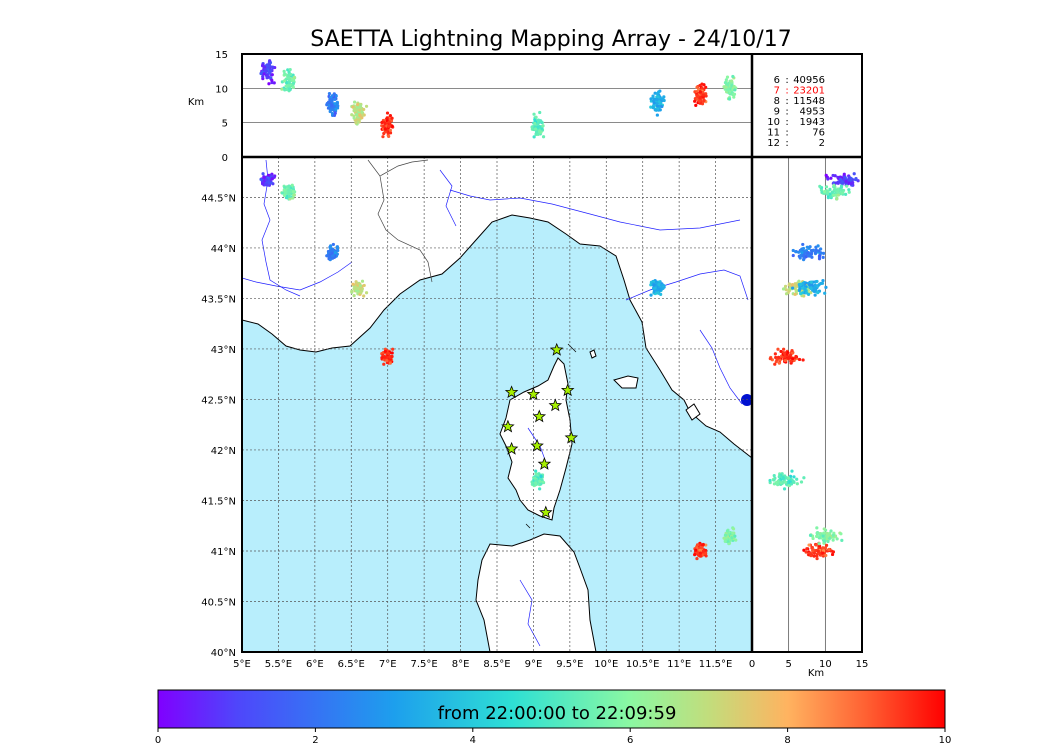  I want to click on legend-count-value: 11548, so click(809, 101).